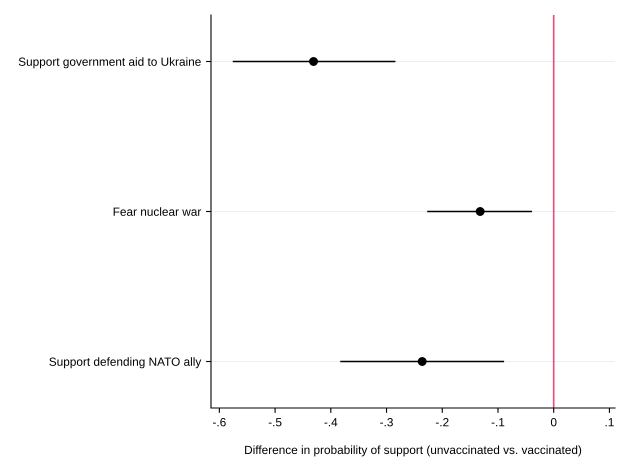 This screenshot has height=457, width=619. I want to click on x-tick-label: -.6, so click(219, 422).